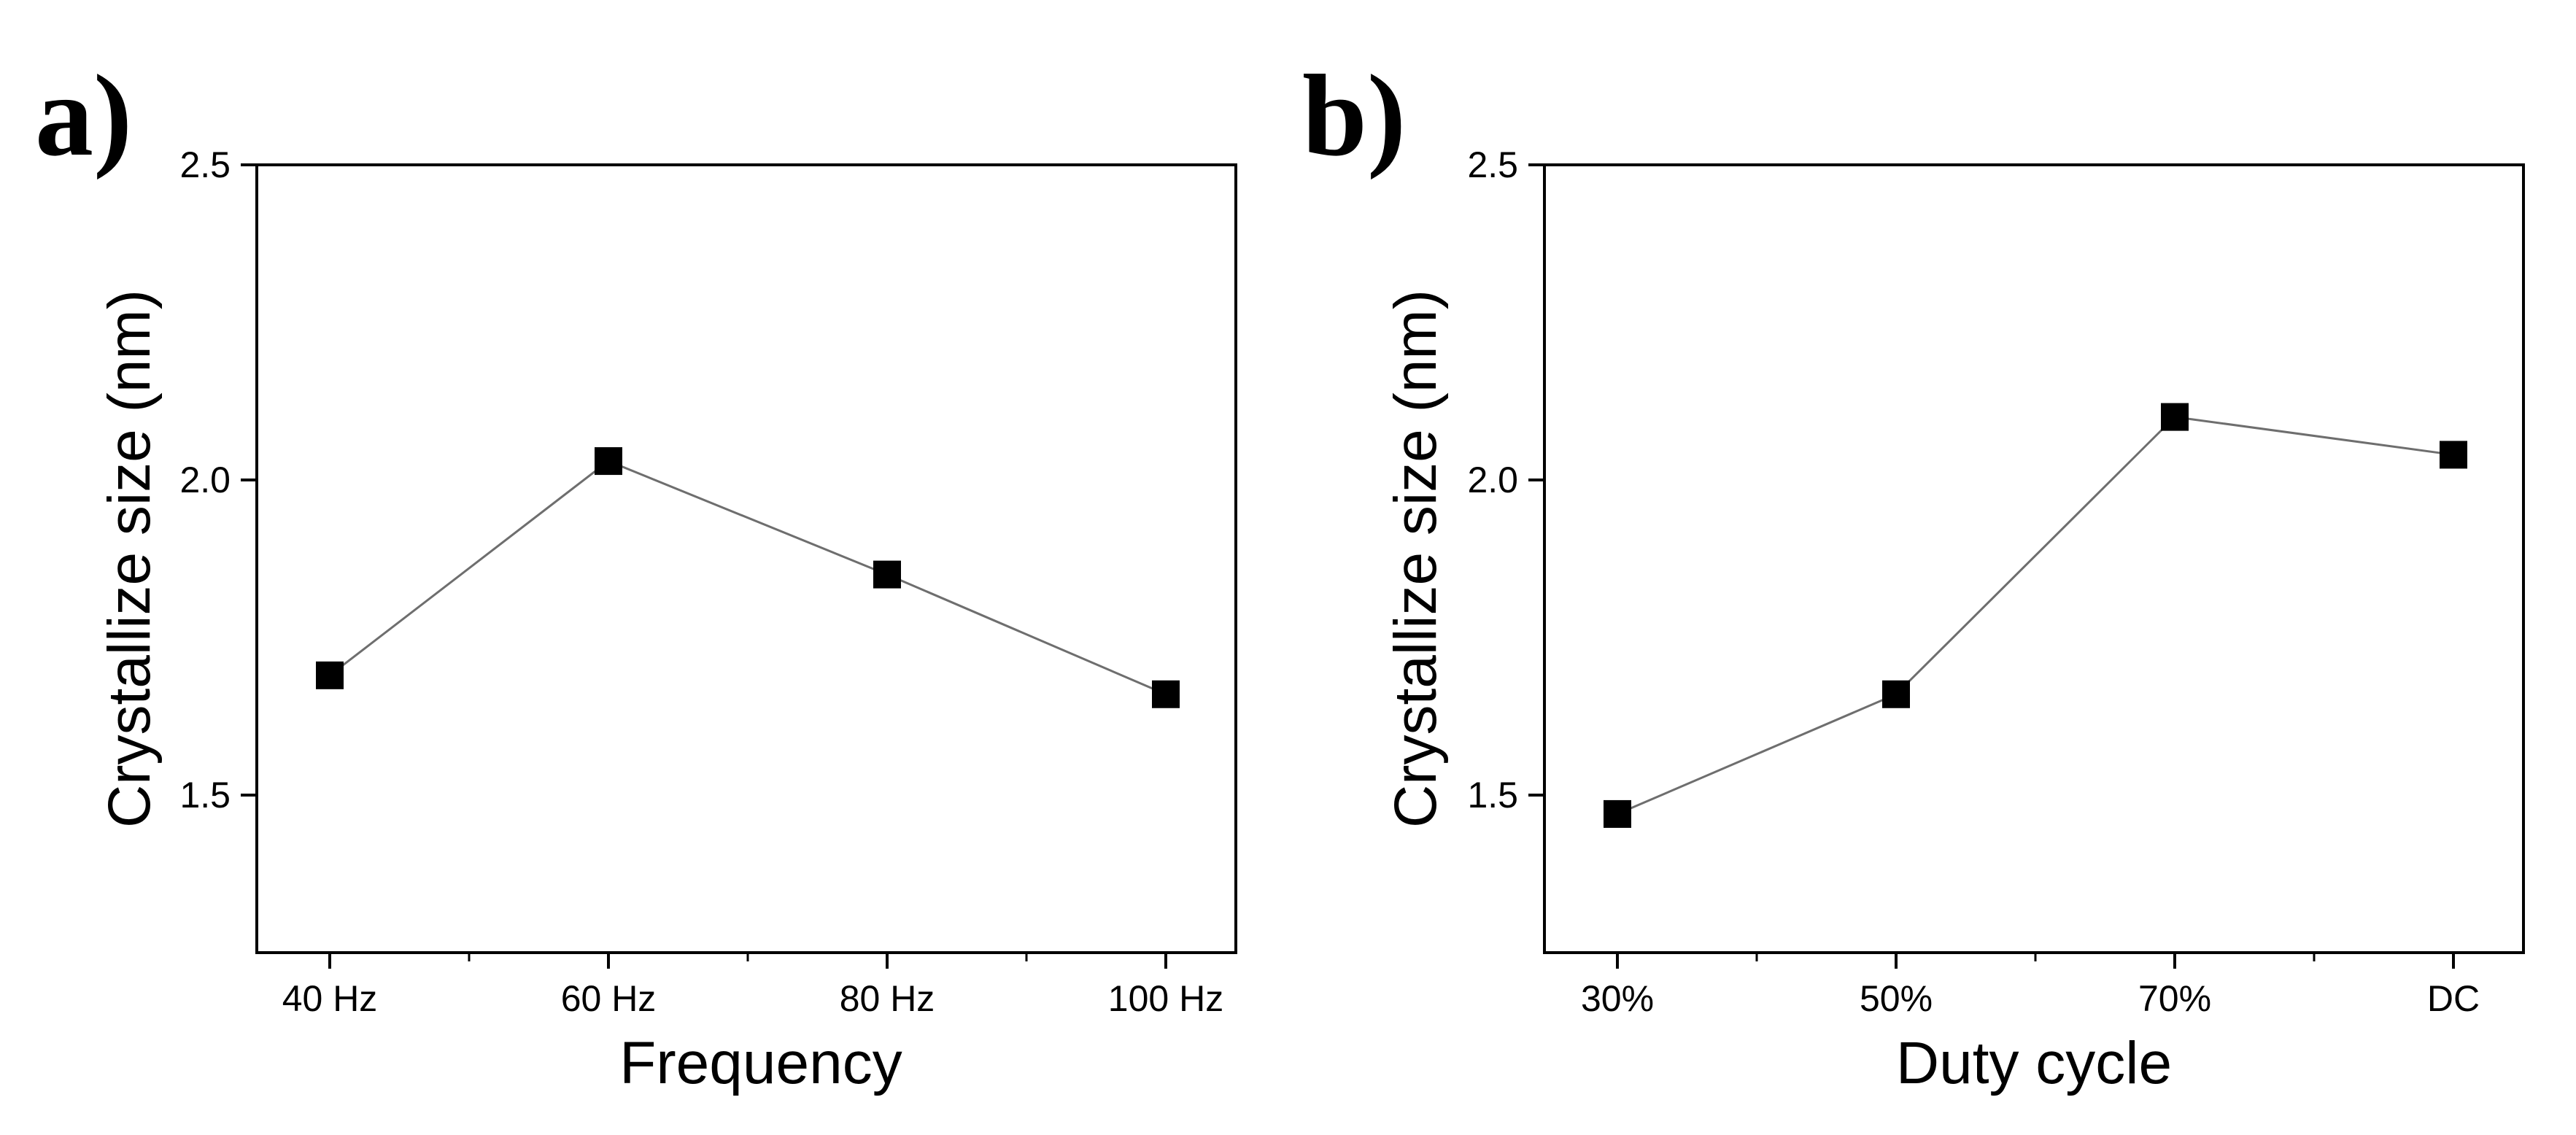 The image size is (2576, 1135). What do you see at coordinates (2453, 999) in the screenshot?
I see `x-tick-label-b: DC` at bounding box center [2453, 999].